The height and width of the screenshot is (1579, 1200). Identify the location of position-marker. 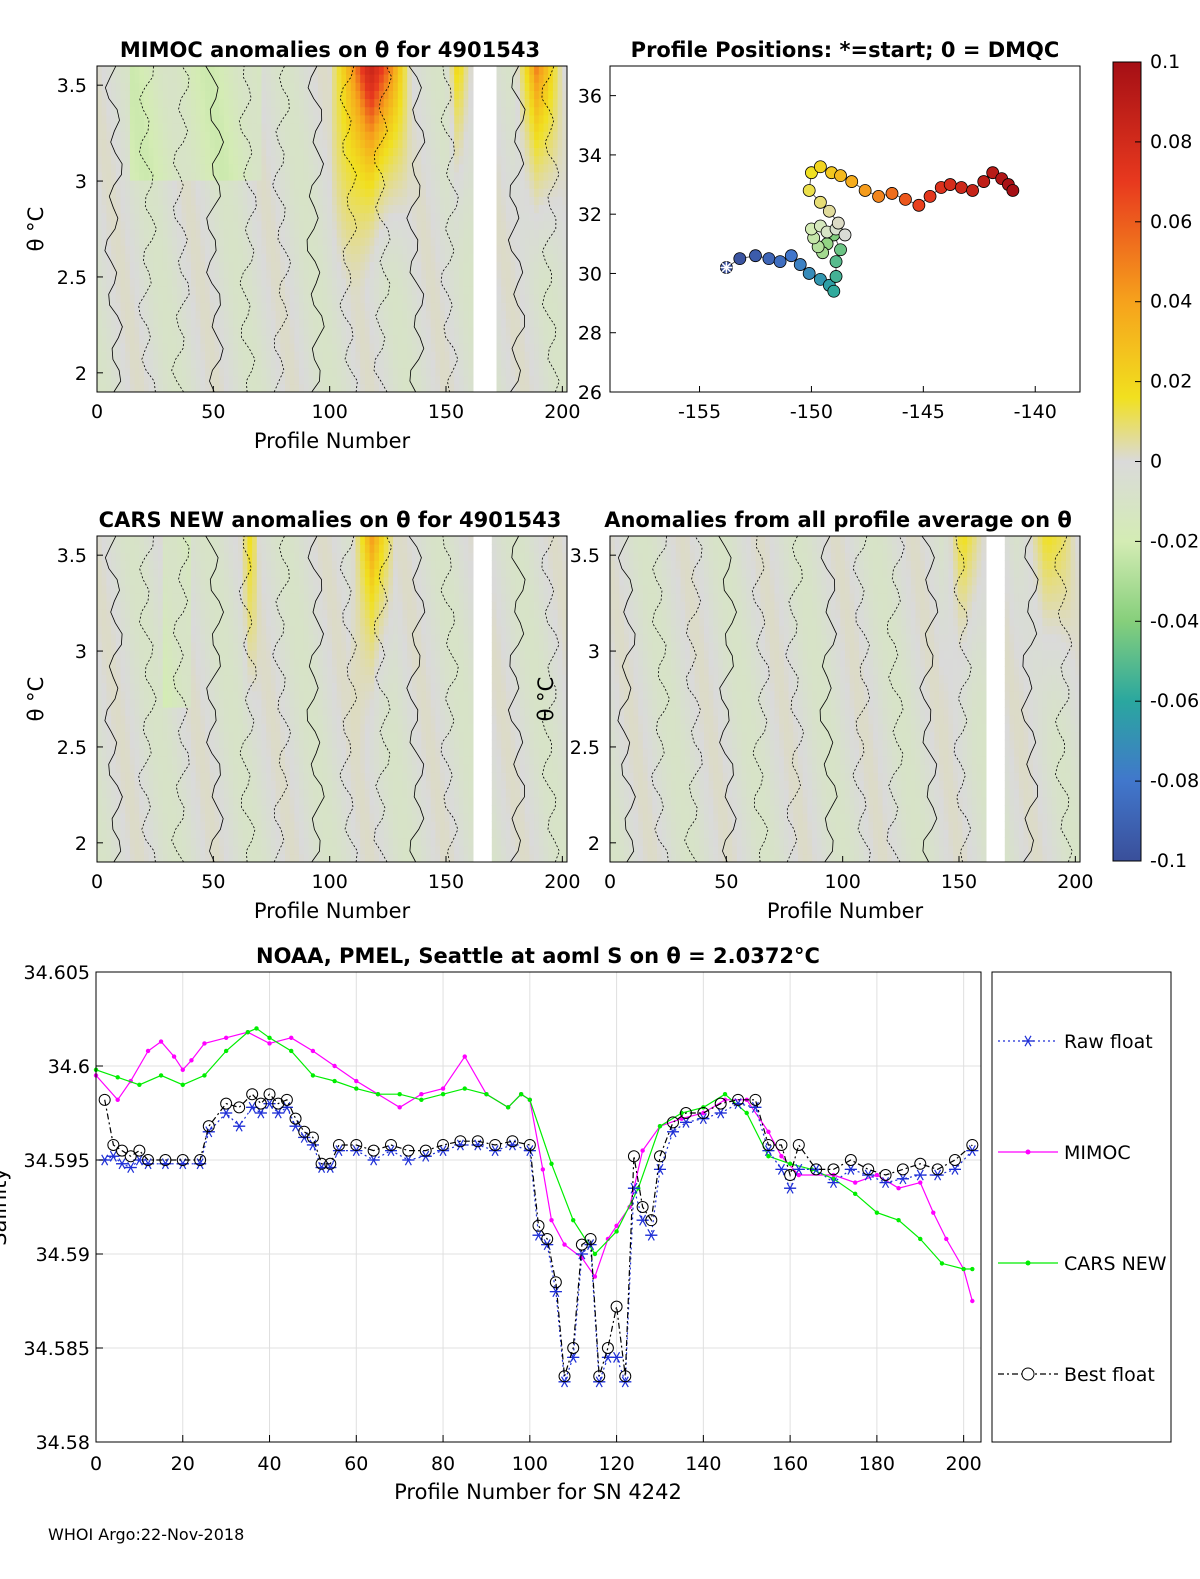
(961, 188).